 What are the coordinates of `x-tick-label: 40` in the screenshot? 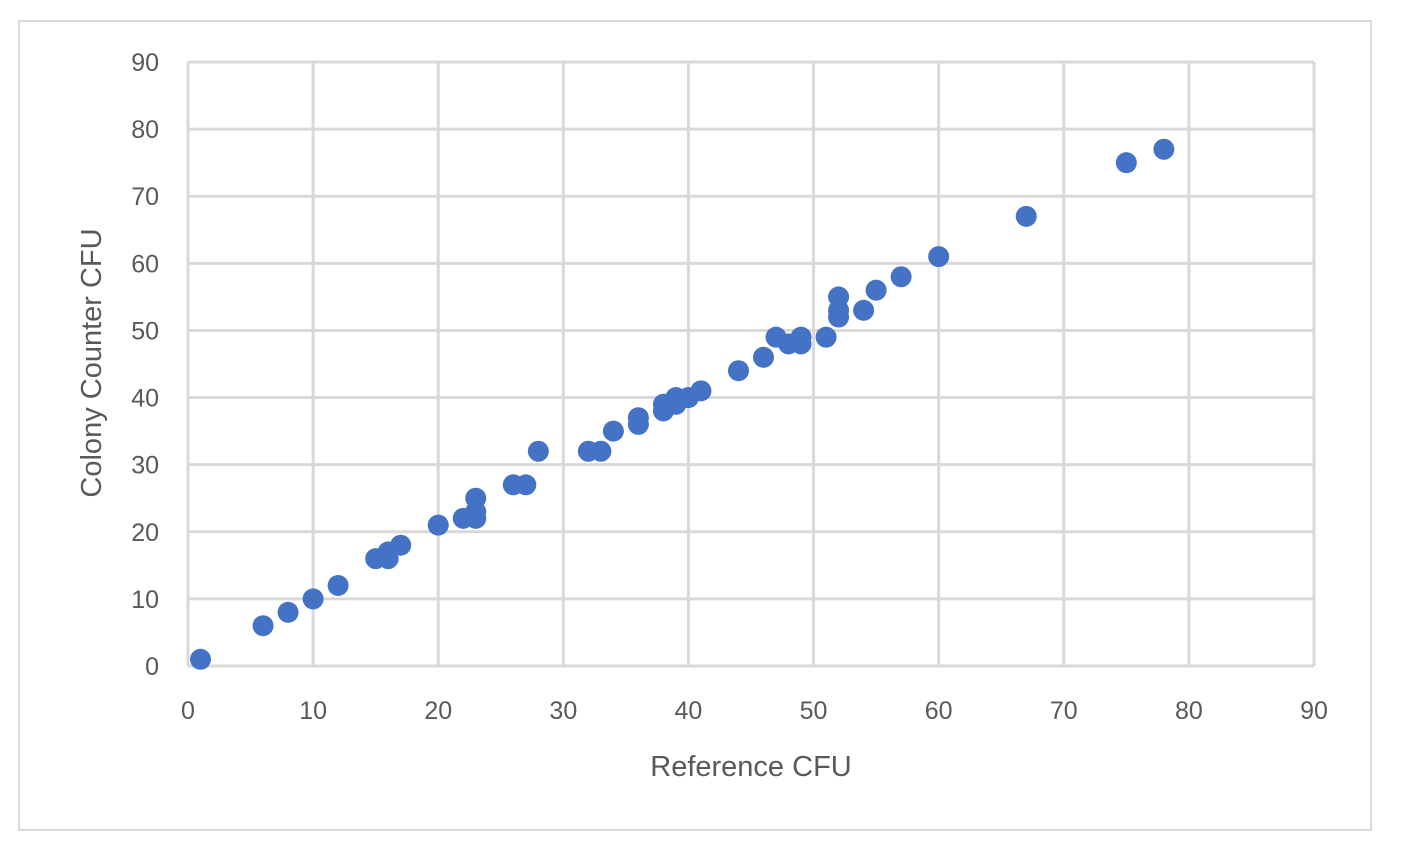 It's located at (689, 711).